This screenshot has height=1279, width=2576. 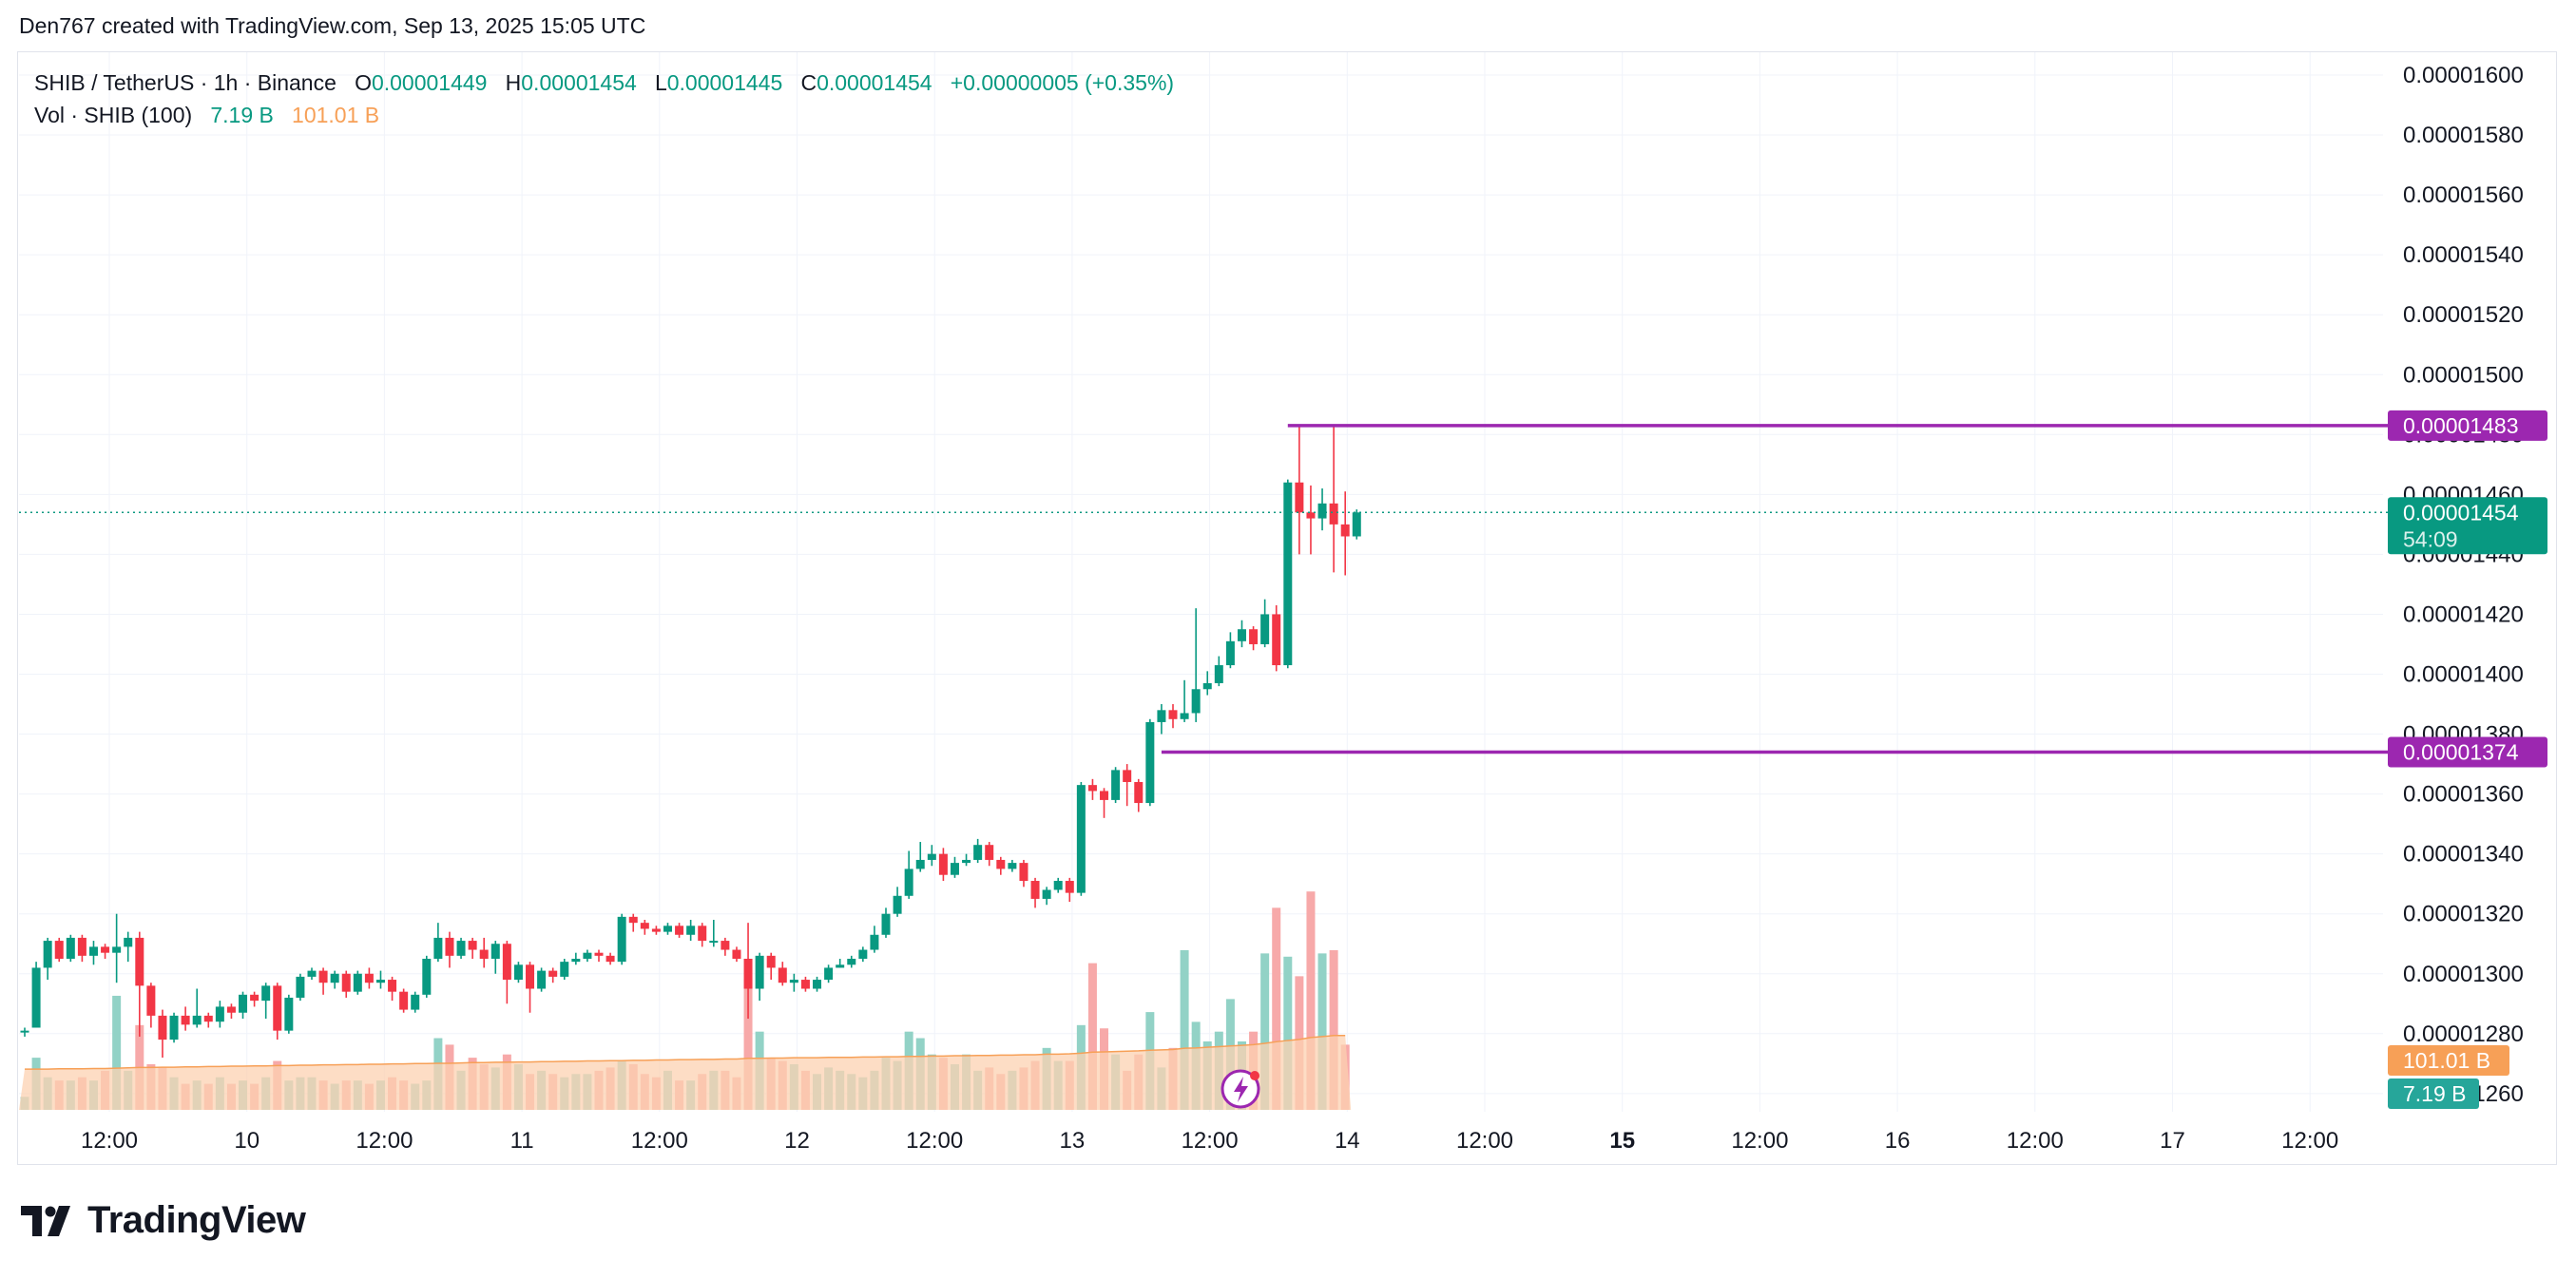 I want to click on volume-ma-tag-bg, so click(x=2448, y=1060).